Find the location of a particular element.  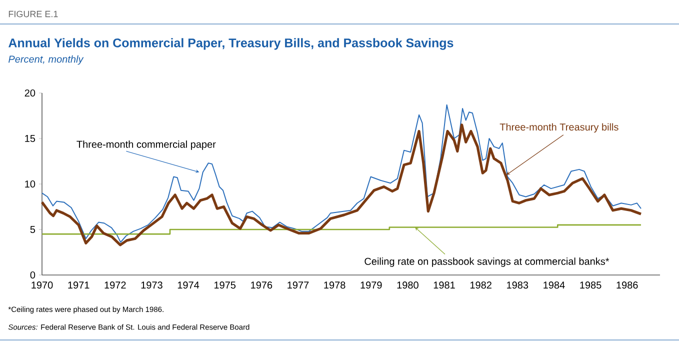

x-tick-label: 1983 is located at coordinates (517, 285).